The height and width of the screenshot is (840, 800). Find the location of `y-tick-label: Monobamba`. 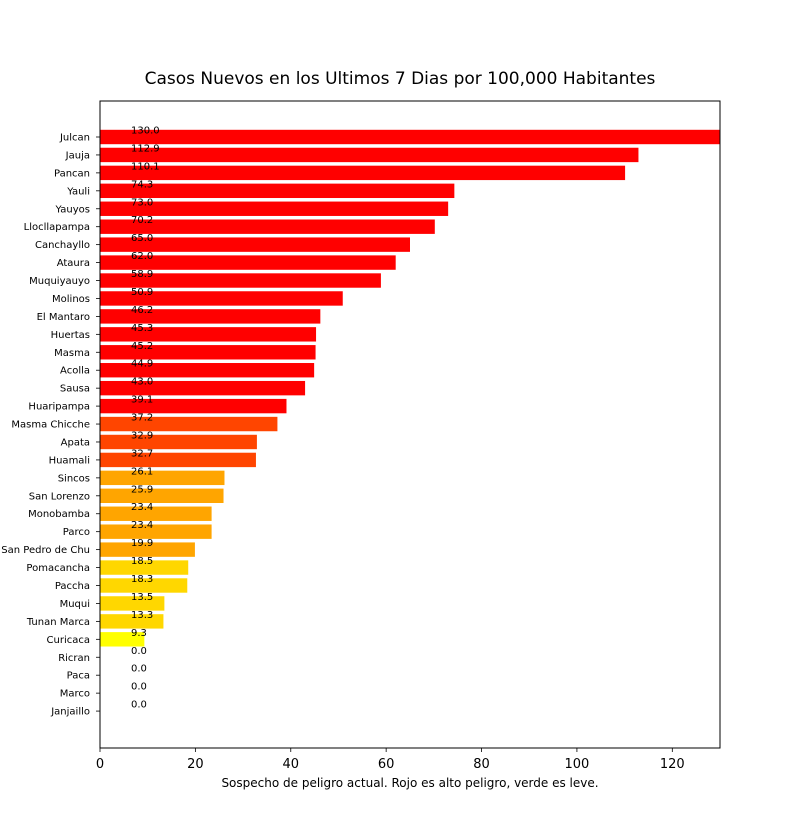

y-tick-label: Monobamba is located at coordinates (59, 514).